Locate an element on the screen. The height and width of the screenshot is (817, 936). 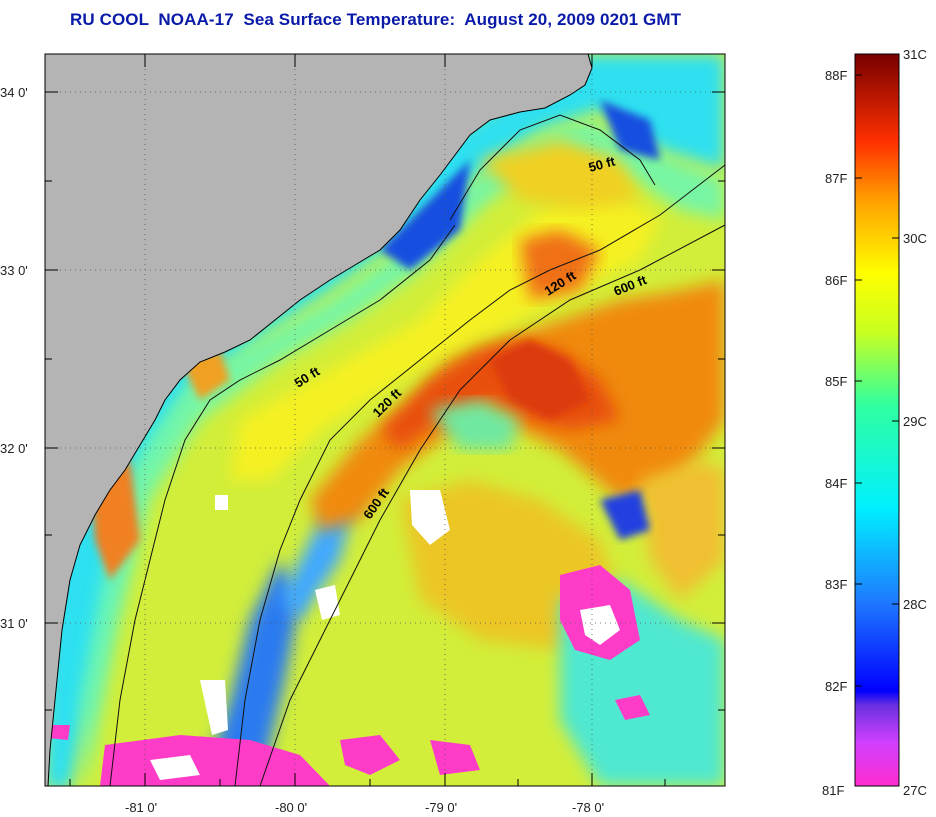
lat-label-33: 33 0' is located at coordinates (14, 270).